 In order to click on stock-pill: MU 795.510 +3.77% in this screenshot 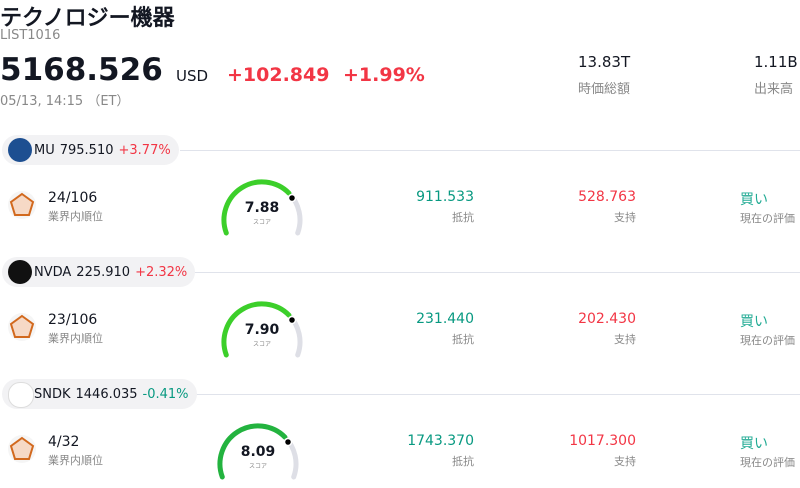, I will do `click(90, 150)`.